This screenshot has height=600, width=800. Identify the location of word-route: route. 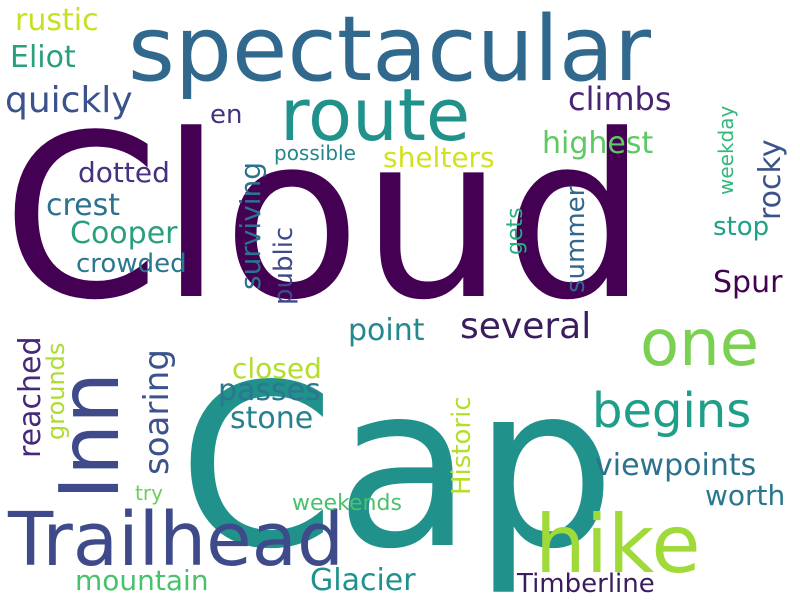
(375, 115).